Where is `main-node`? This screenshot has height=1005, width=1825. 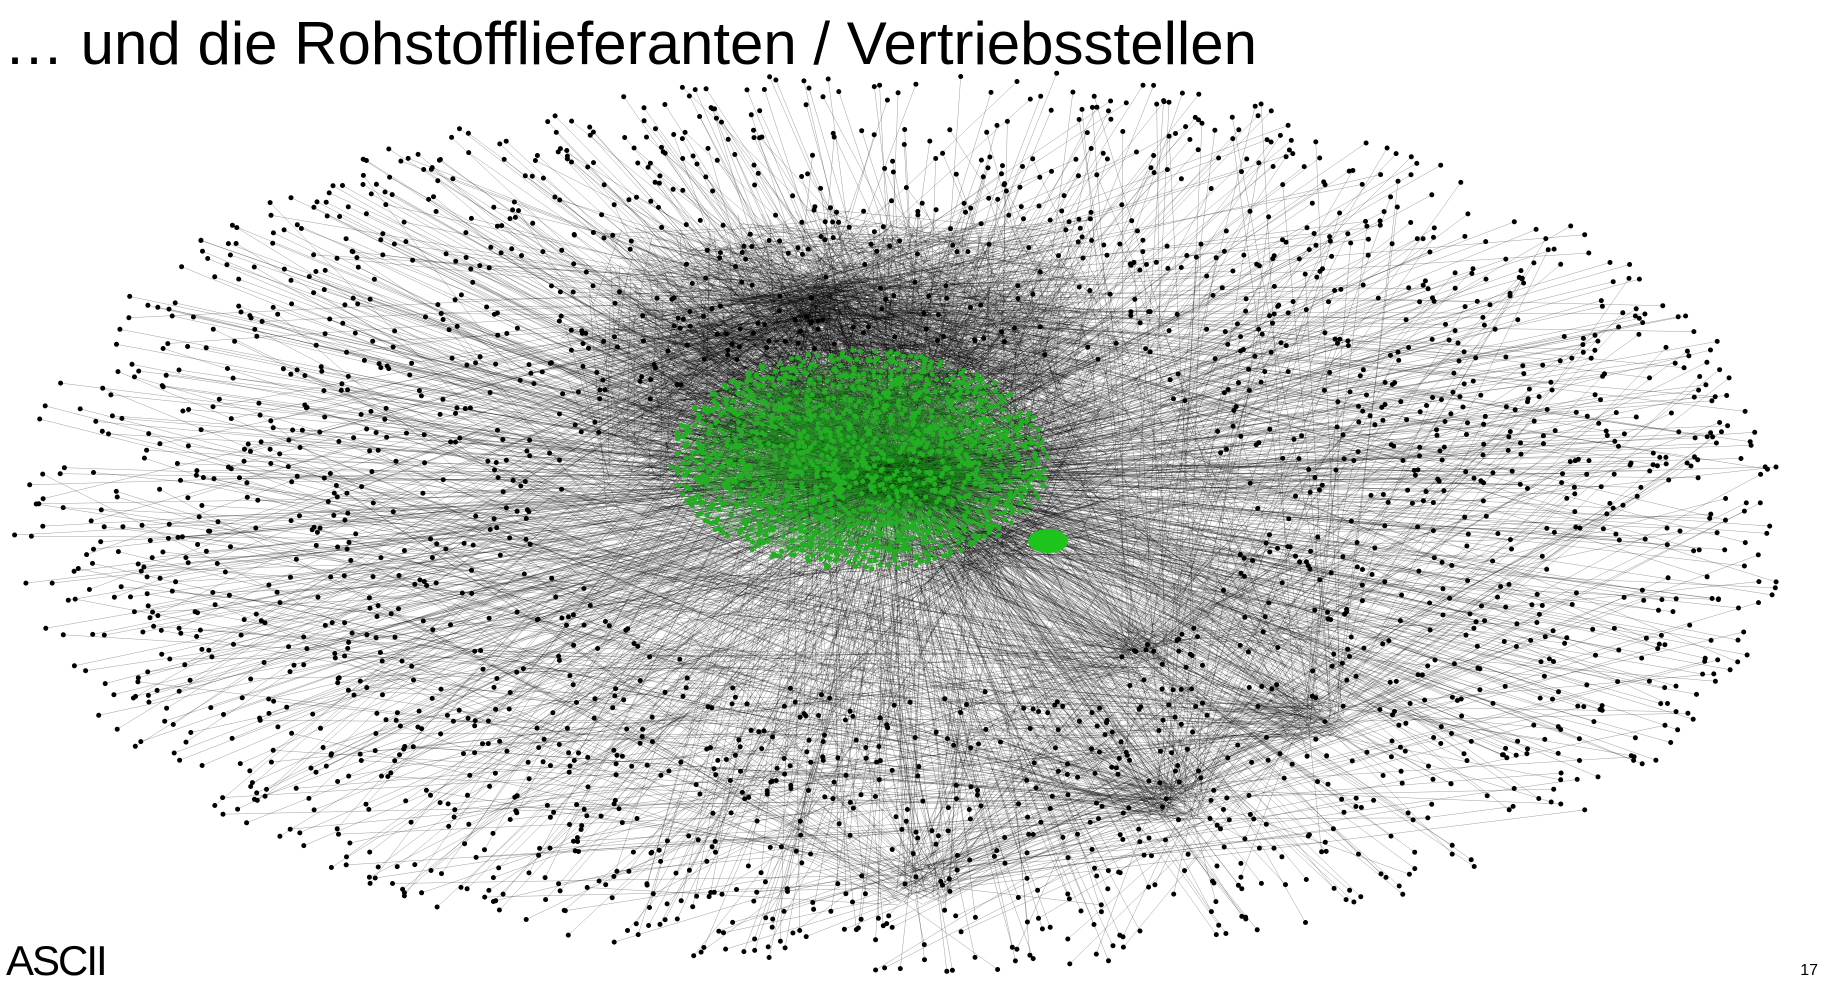
main-node is located at coordinates (1048, 541).